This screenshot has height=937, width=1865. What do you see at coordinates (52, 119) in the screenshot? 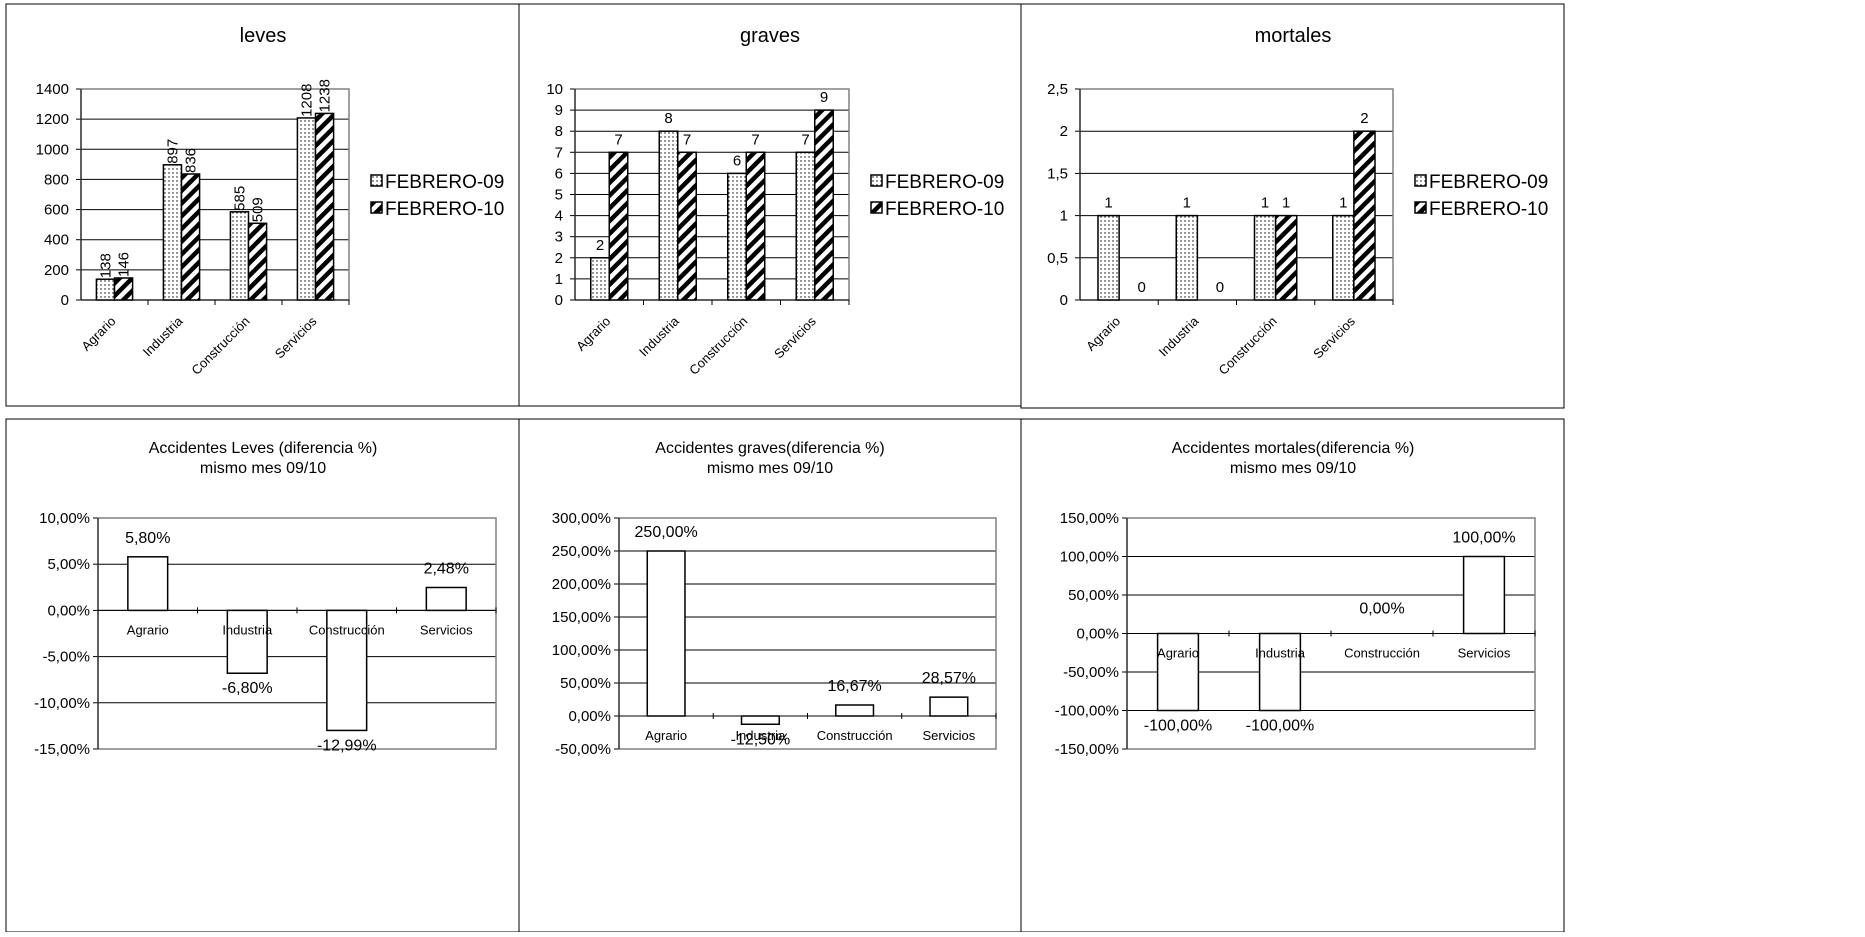
I see `y-tick-label: 1200` at bounding box center [52, 119].